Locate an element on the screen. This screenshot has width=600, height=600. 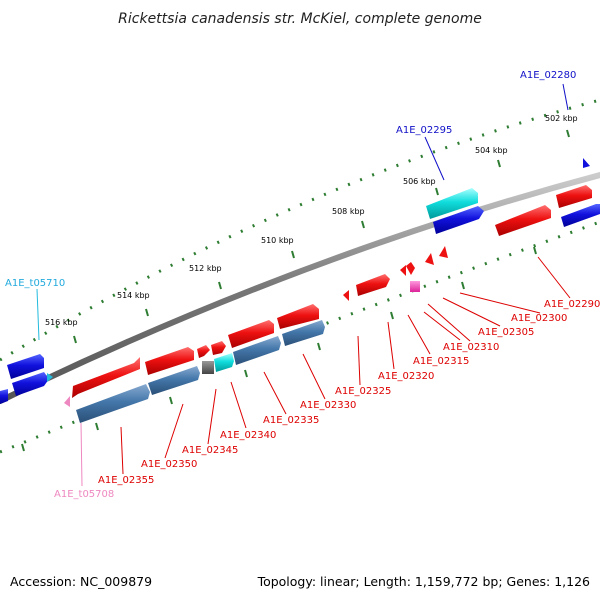
gene-label-a1e-02330: A1E_02330 is located at coordinates (328, 405).